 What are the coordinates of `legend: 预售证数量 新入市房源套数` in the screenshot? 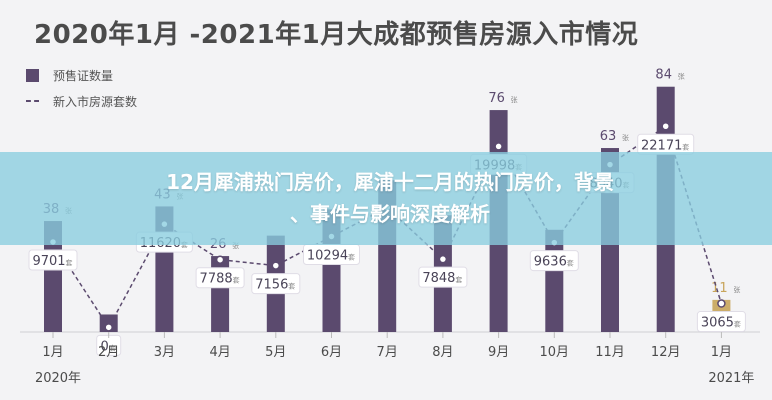 It's located at (81, 88).